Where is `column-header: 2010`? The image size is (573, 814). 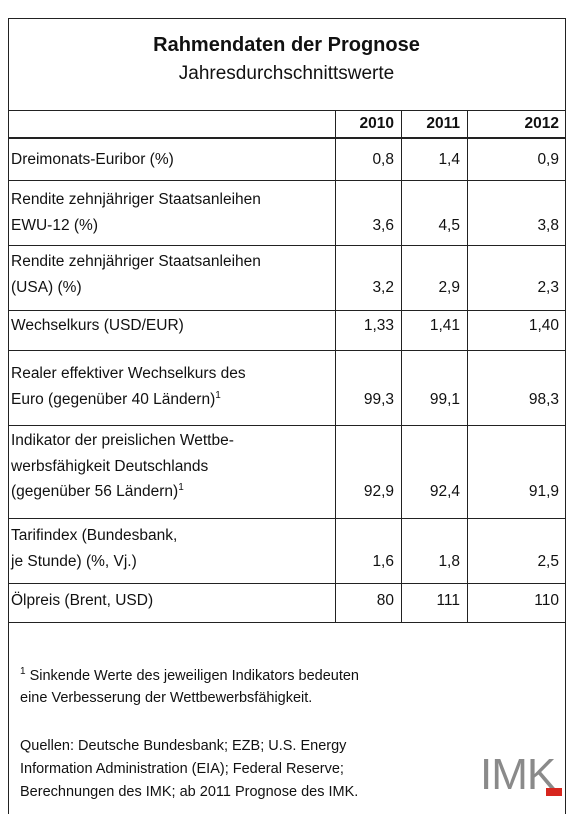
column-header: 2010 is located at coordinates (376, 123).